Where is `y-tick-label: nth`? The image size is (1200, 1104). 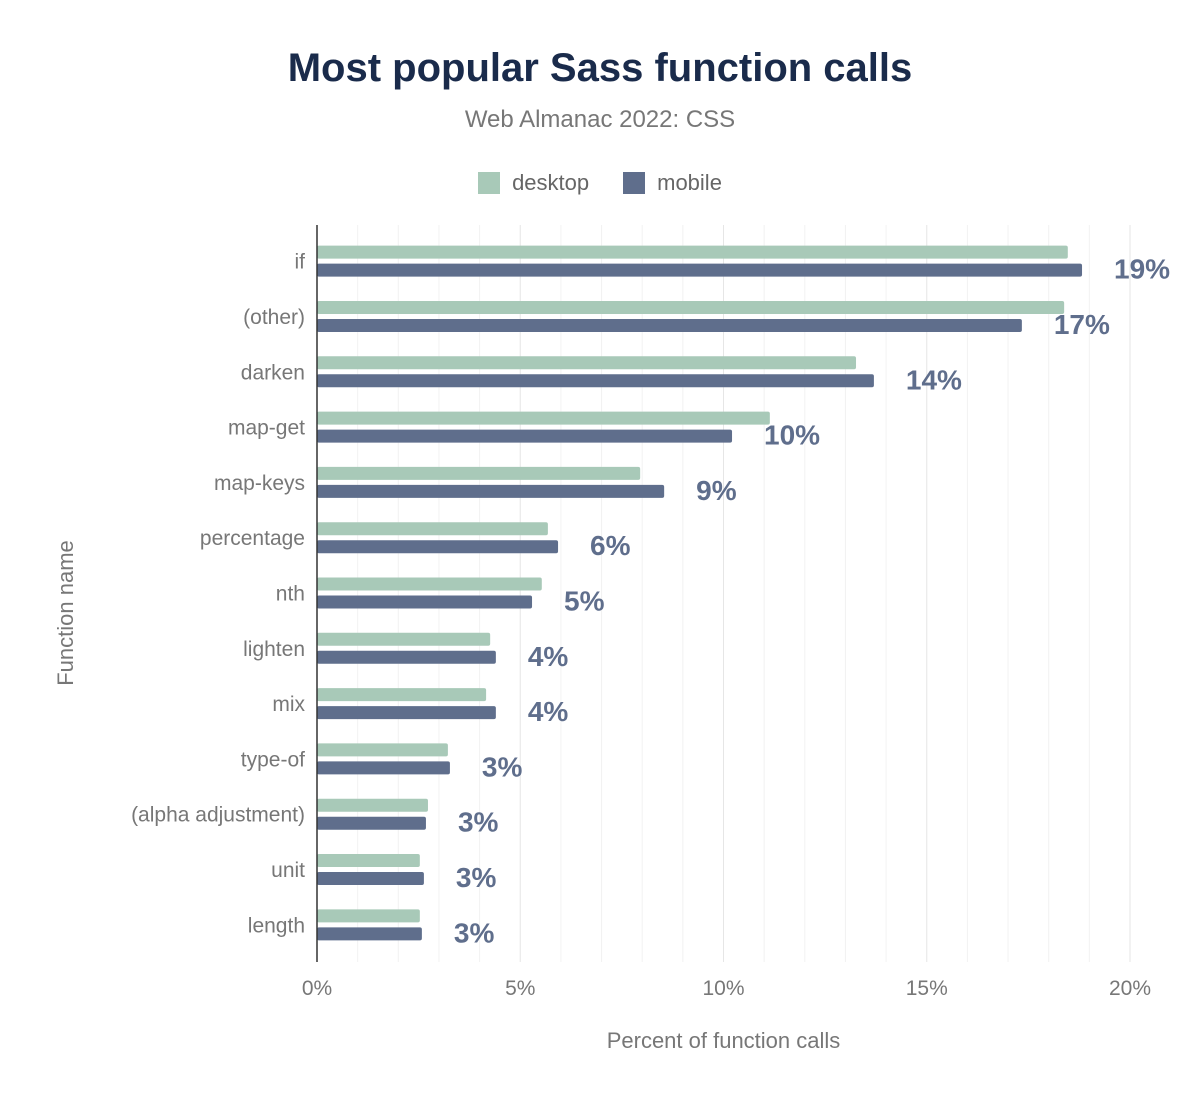 y-tick-label: nth is located at coordinates (290, 594).